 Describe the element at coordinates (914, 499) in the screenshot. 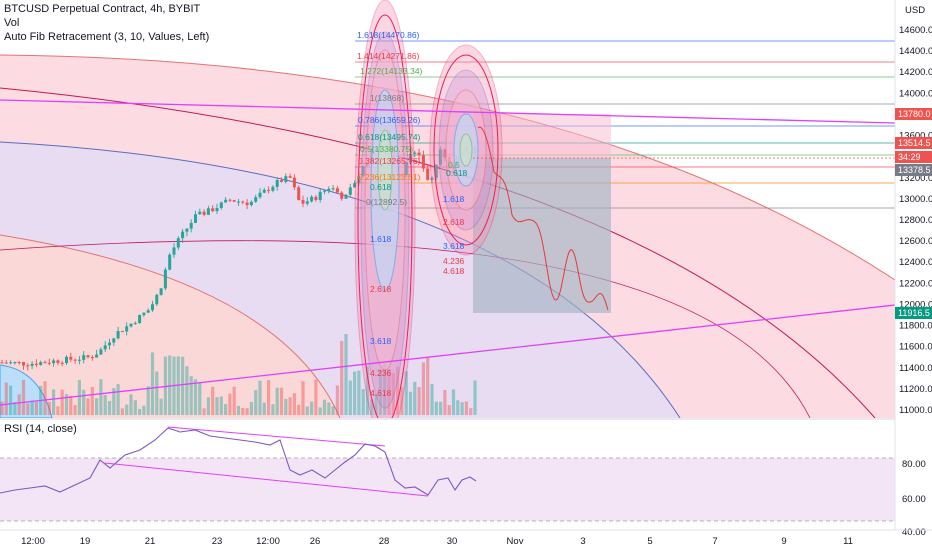

I see `rsi-tick-label: 60.00` at that location.